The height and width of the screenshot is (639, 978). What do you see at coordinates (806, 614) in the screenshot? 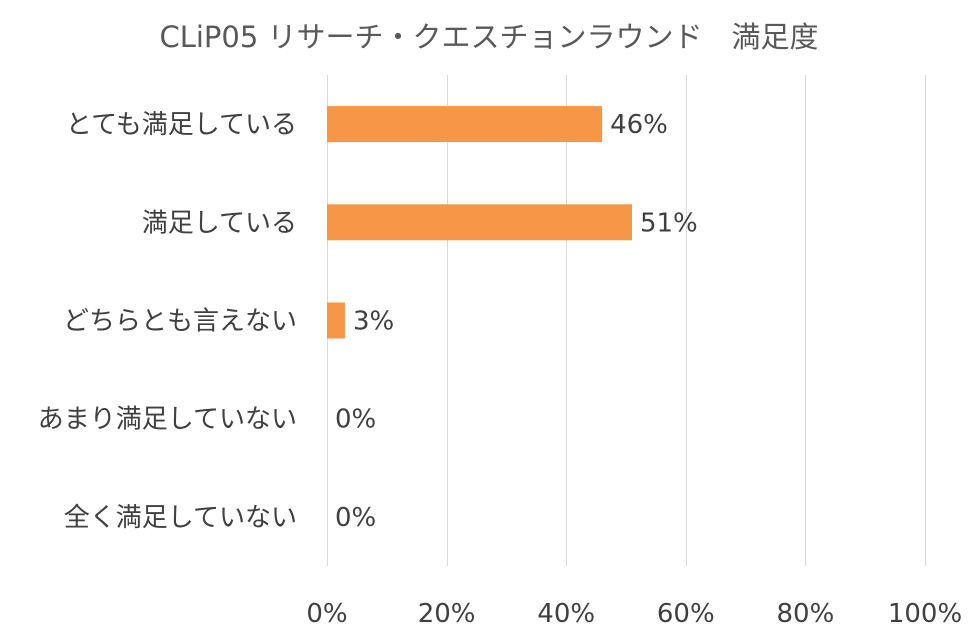
I see `x-tick-label: 80%` at bounding box center [806, 614].